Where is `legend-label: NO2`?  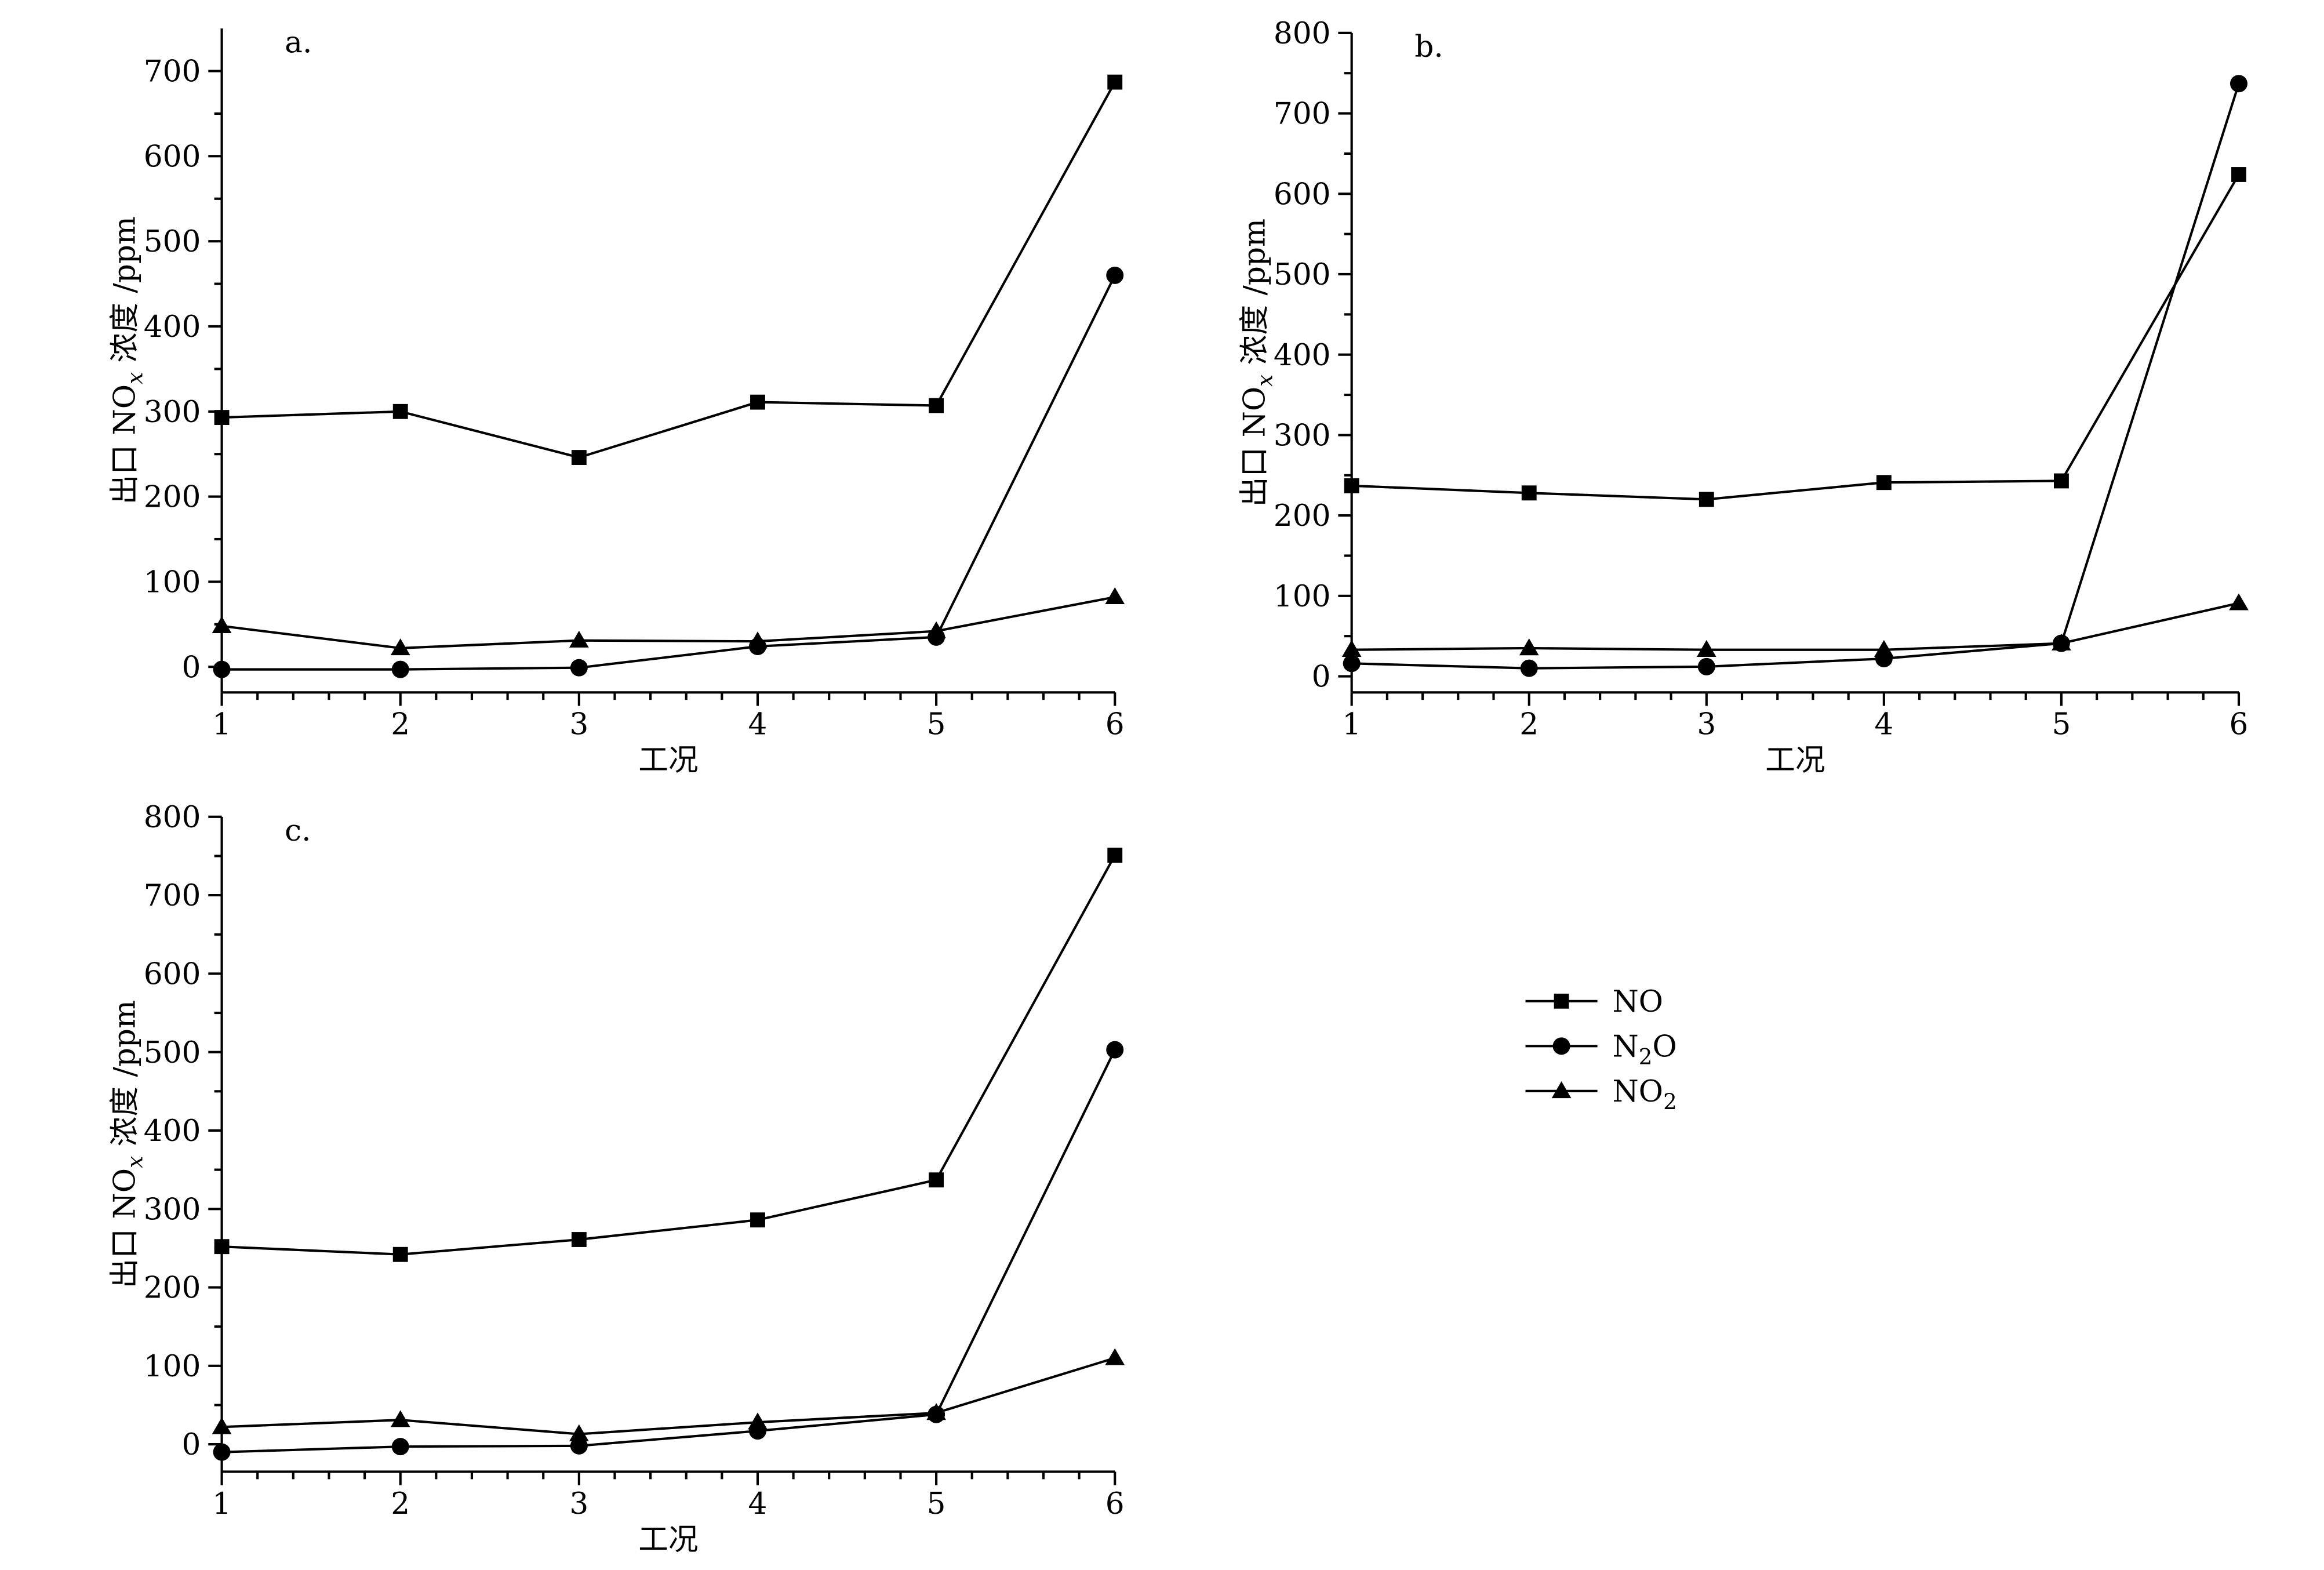 legend-label: NO2 is located at coordinates (1644, 1094).